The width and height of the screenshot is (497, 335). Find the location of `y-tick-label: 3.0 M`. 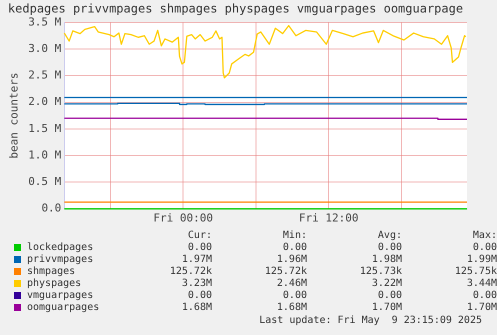

y-tick-label: 3.0 M is located at coordinates (45, 48).